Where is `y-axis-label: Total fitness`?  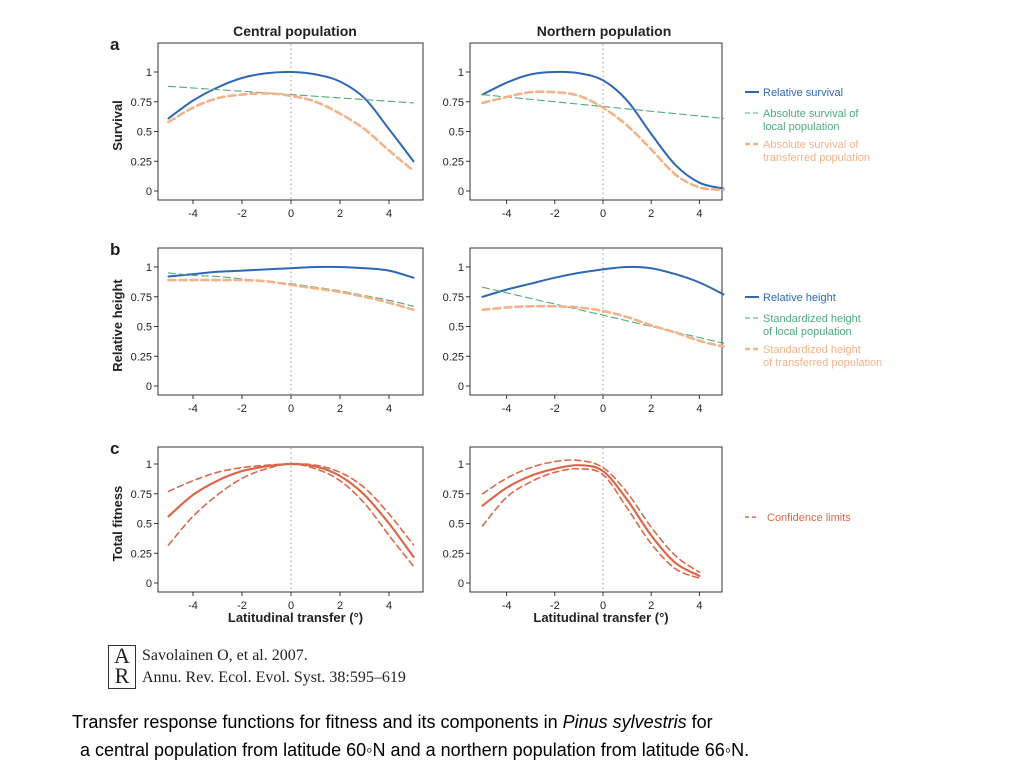
y-axis-label: Total fitness is located at coordinates (117, 524).